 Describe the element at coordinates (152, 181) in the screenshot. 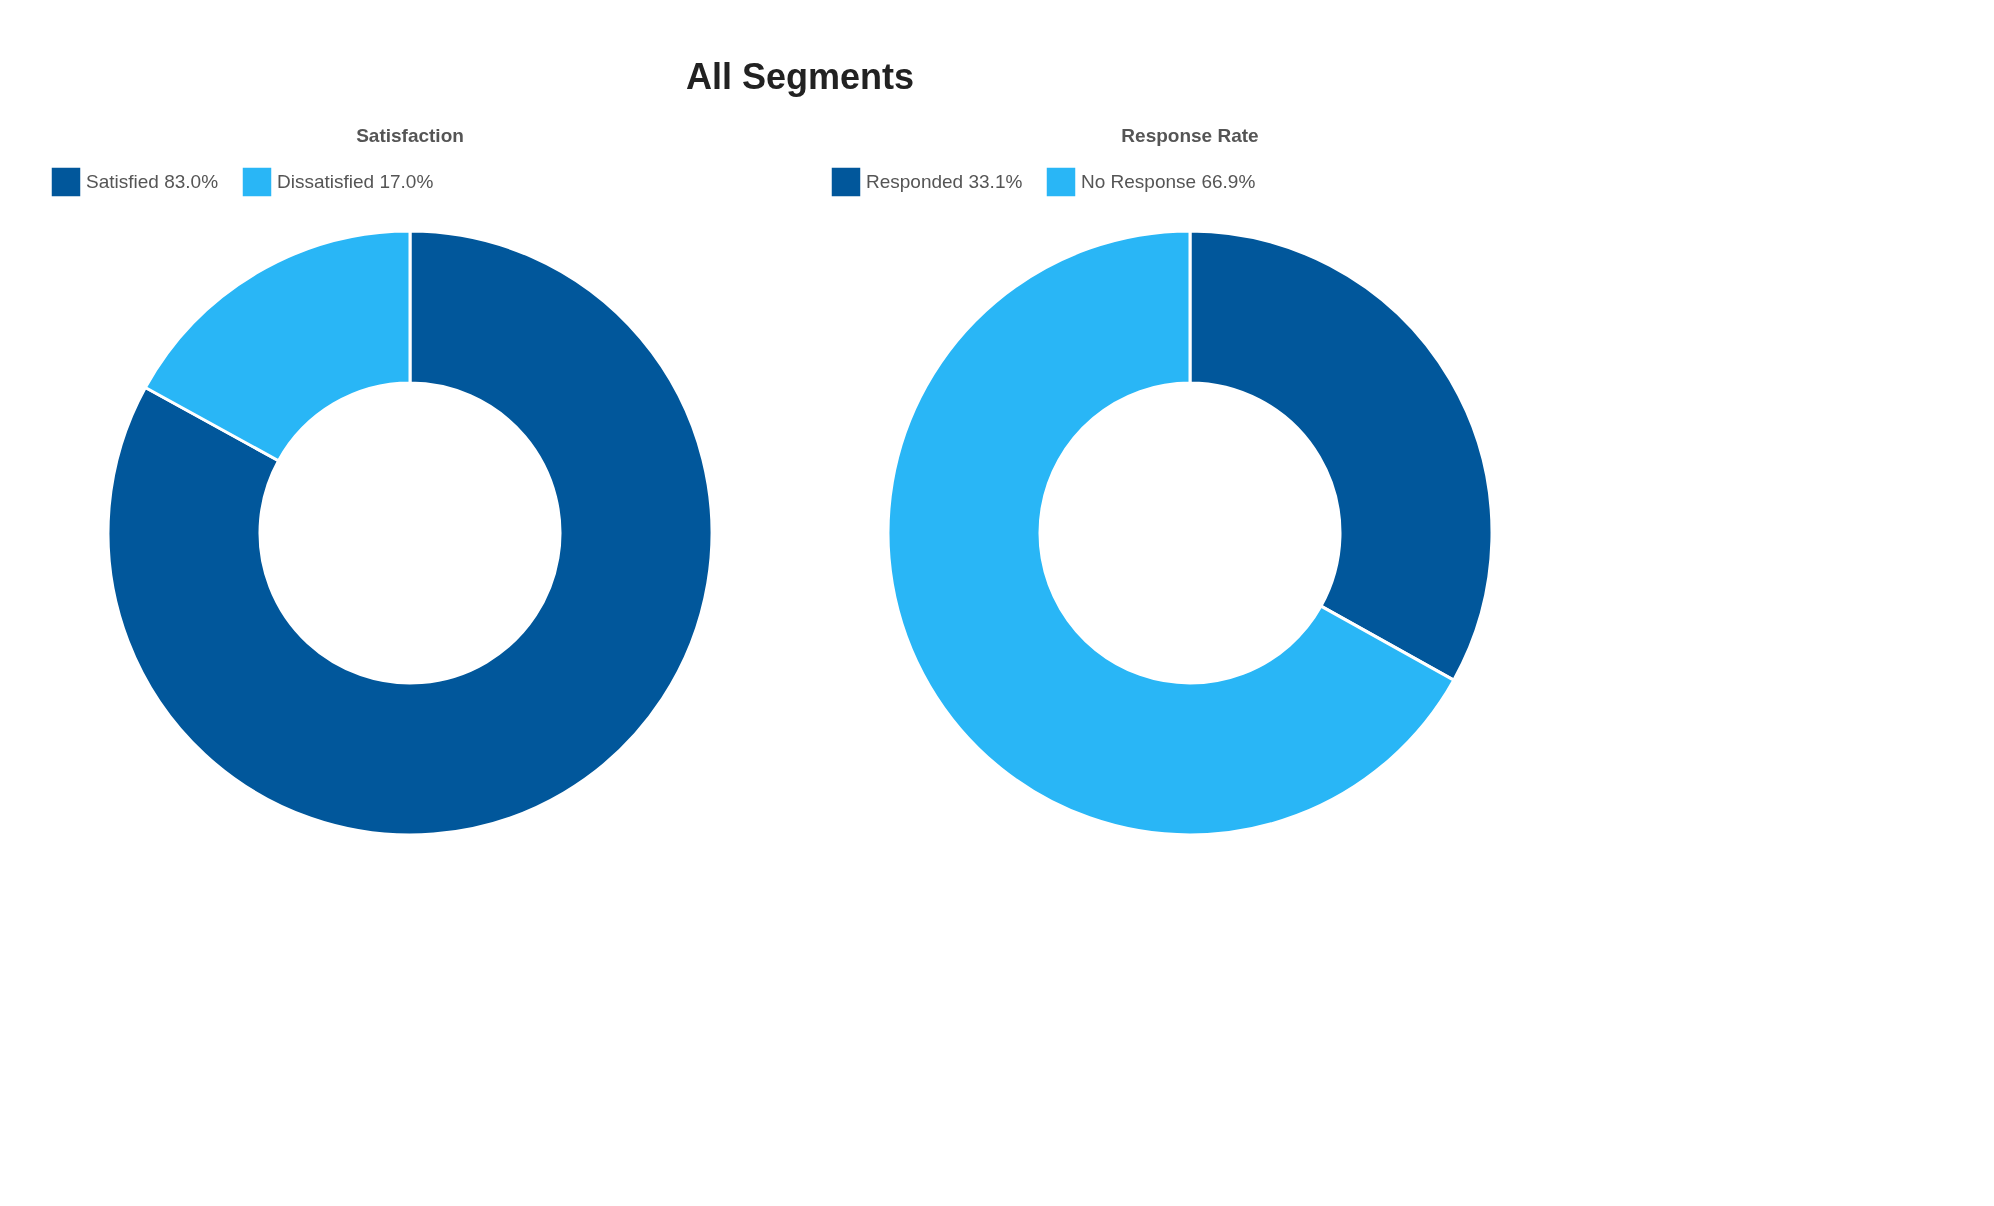

I see `legend-label: Satisfied 83.0%` at that location.